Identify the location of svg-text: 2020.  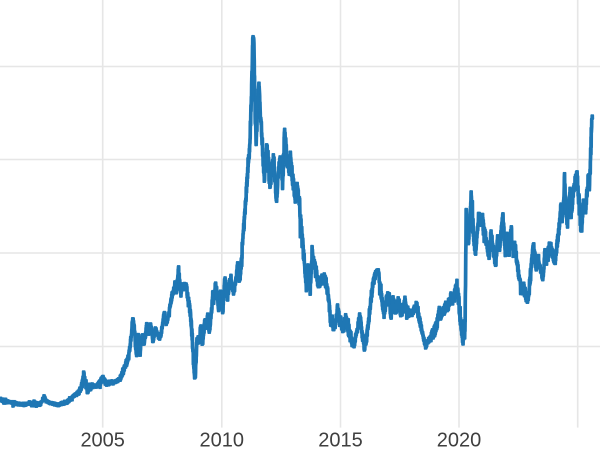
(459, 440).